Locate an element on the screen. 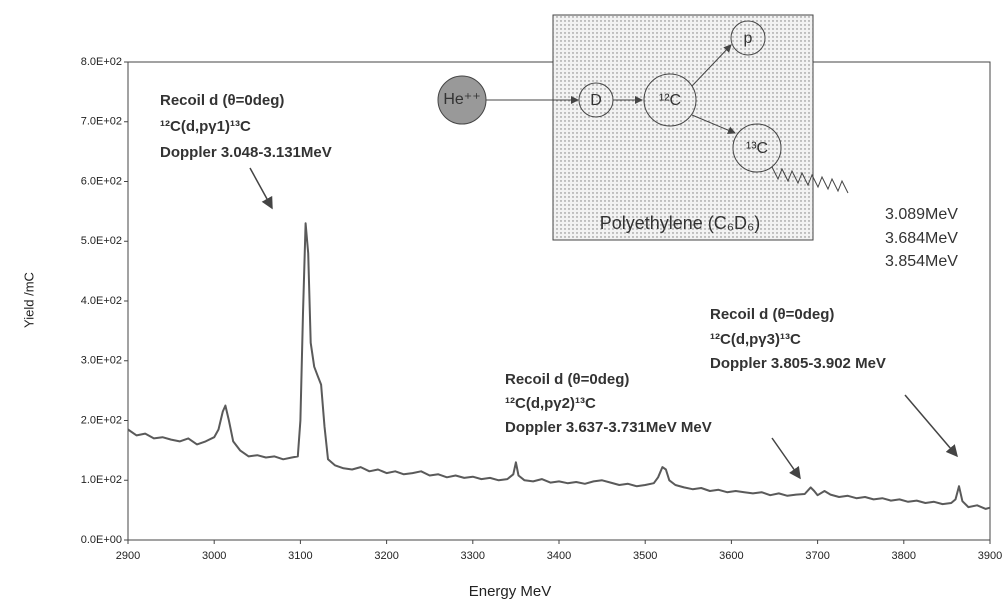 The width and height of the screenshot is (1004, 608). x-tick-label: 3400 is located at coordinates (559, 556).